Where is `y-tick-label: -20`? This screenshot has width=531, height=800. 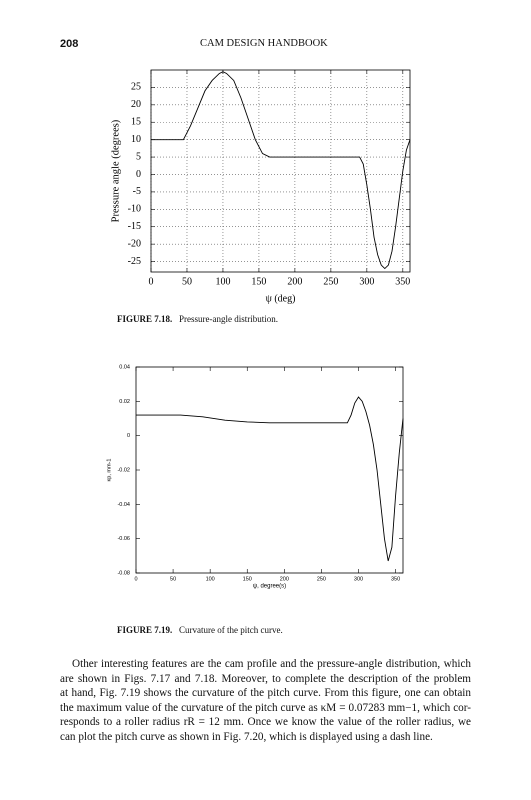
y-tick-label: -20 is located at coordinates (134, 243).